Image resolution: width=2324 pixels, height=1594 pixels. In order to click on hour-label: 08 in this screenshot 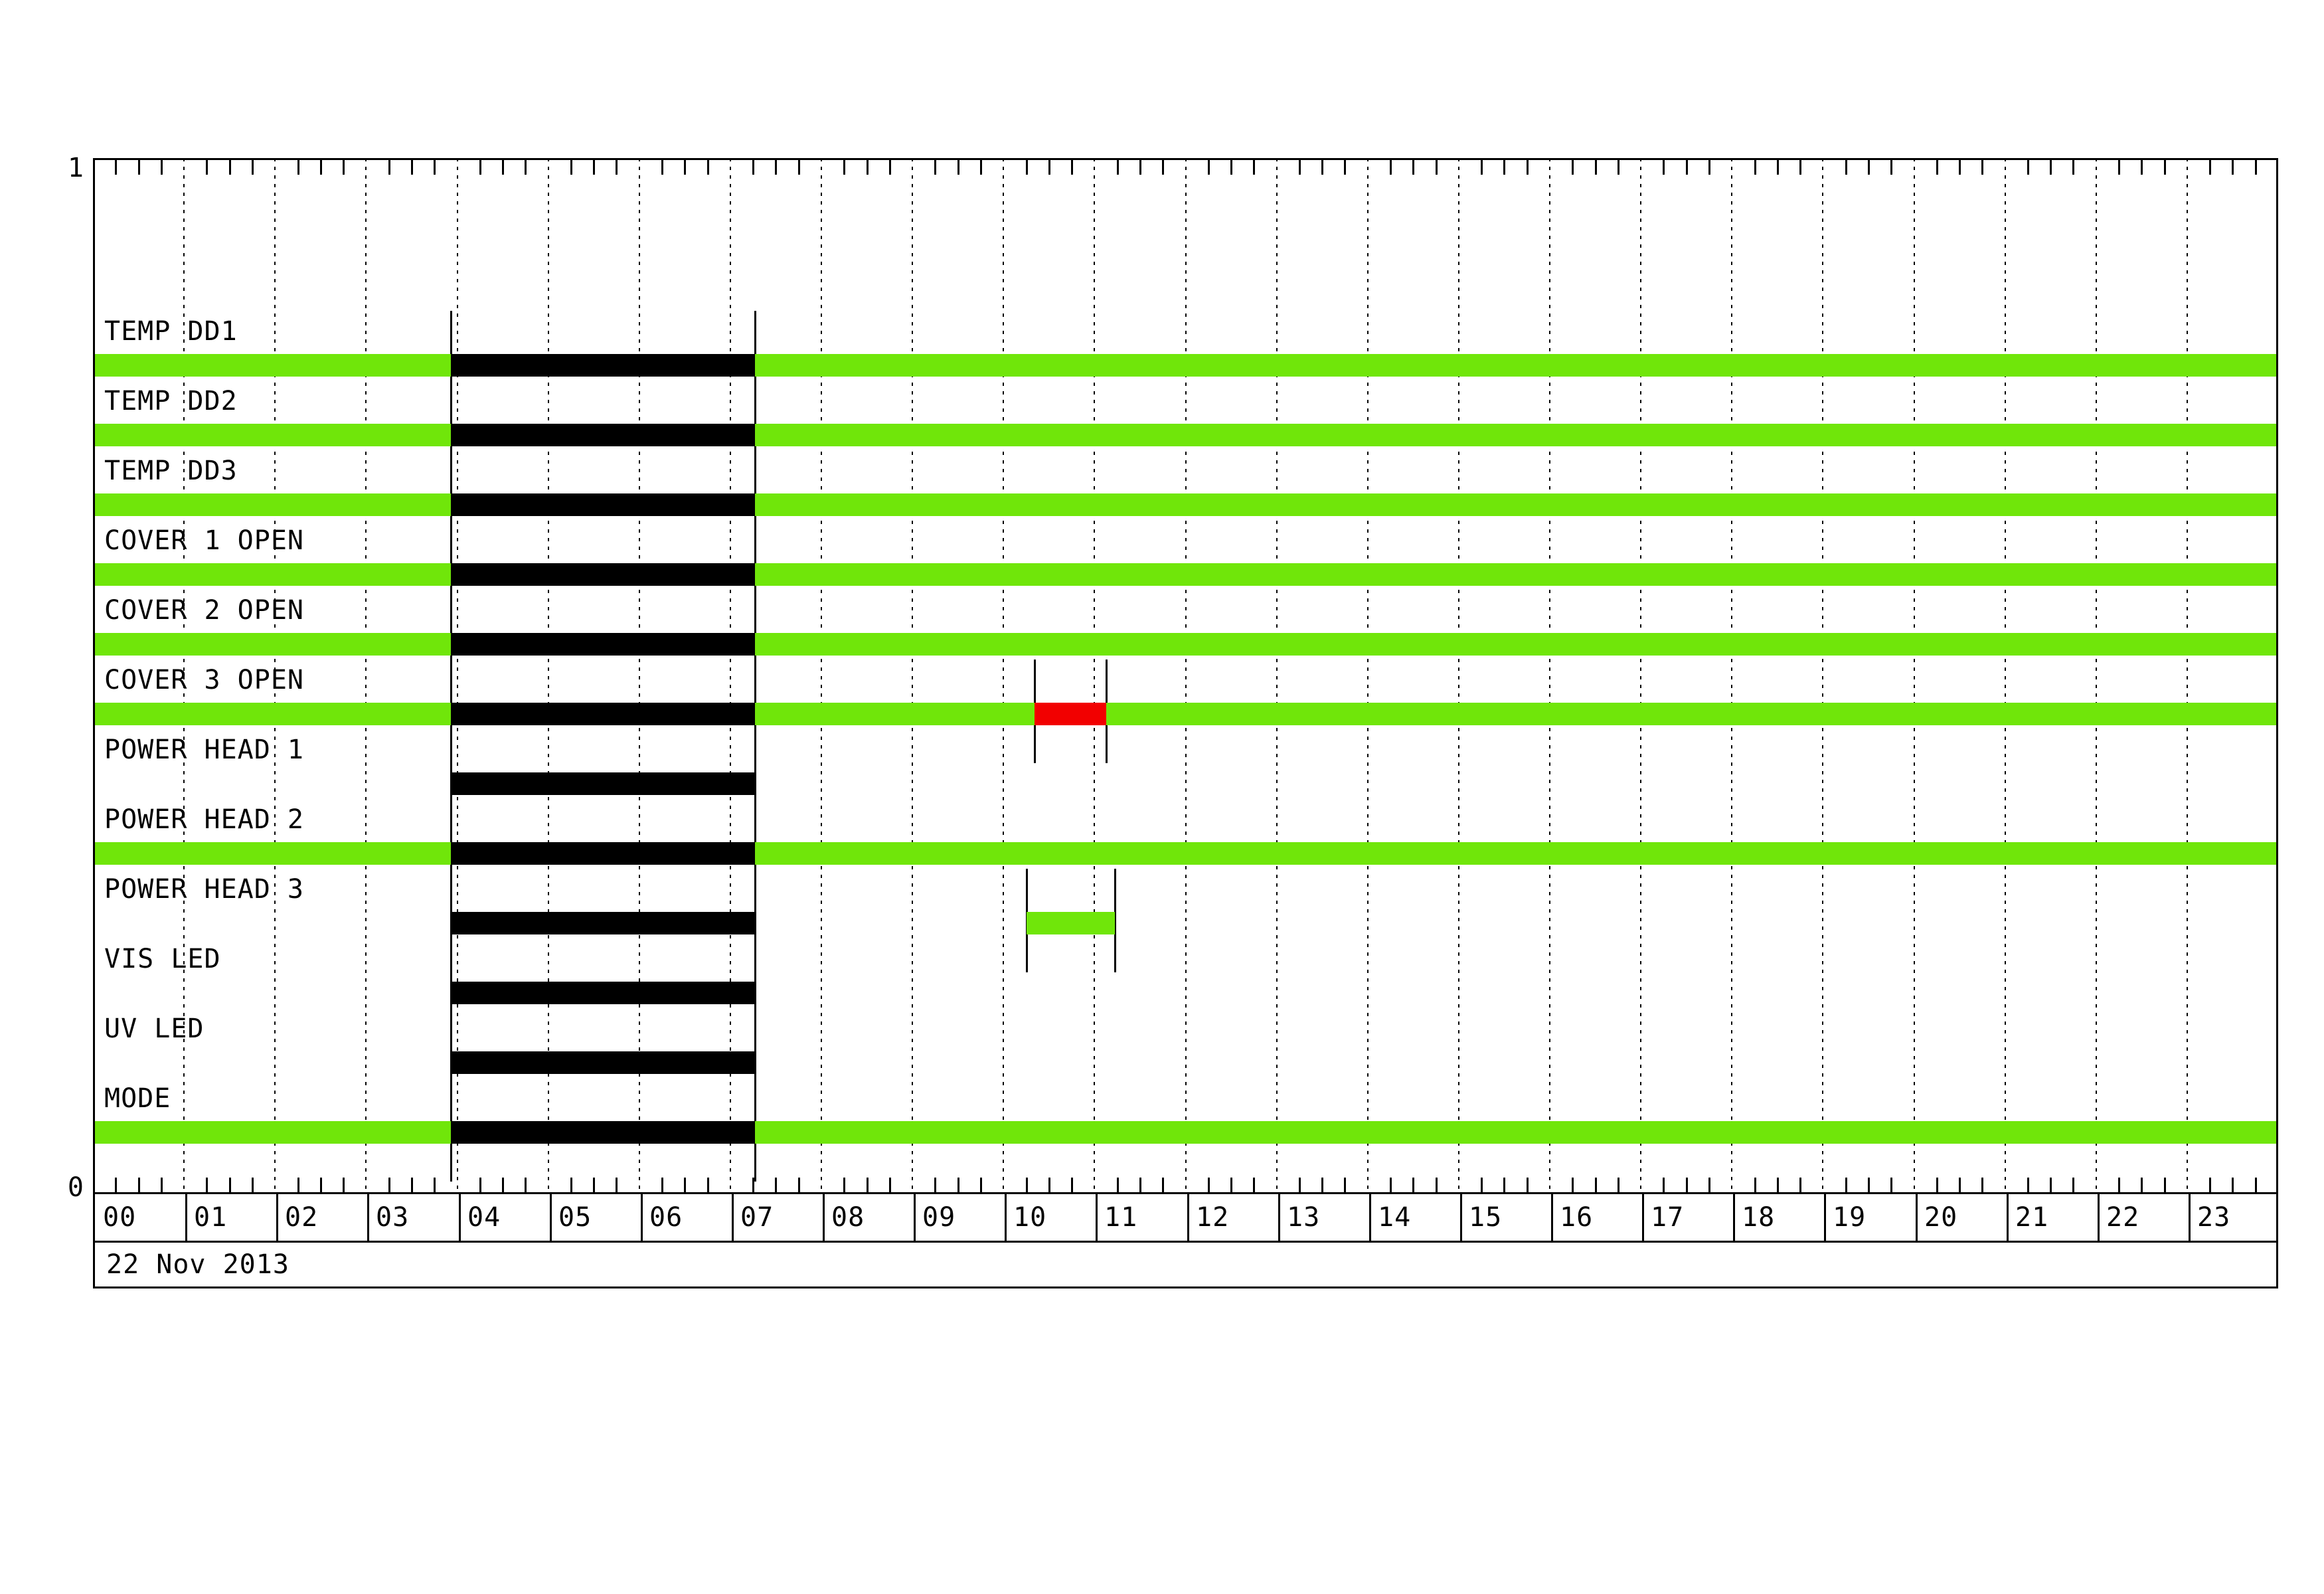, I will do `click(848, 1217)`.